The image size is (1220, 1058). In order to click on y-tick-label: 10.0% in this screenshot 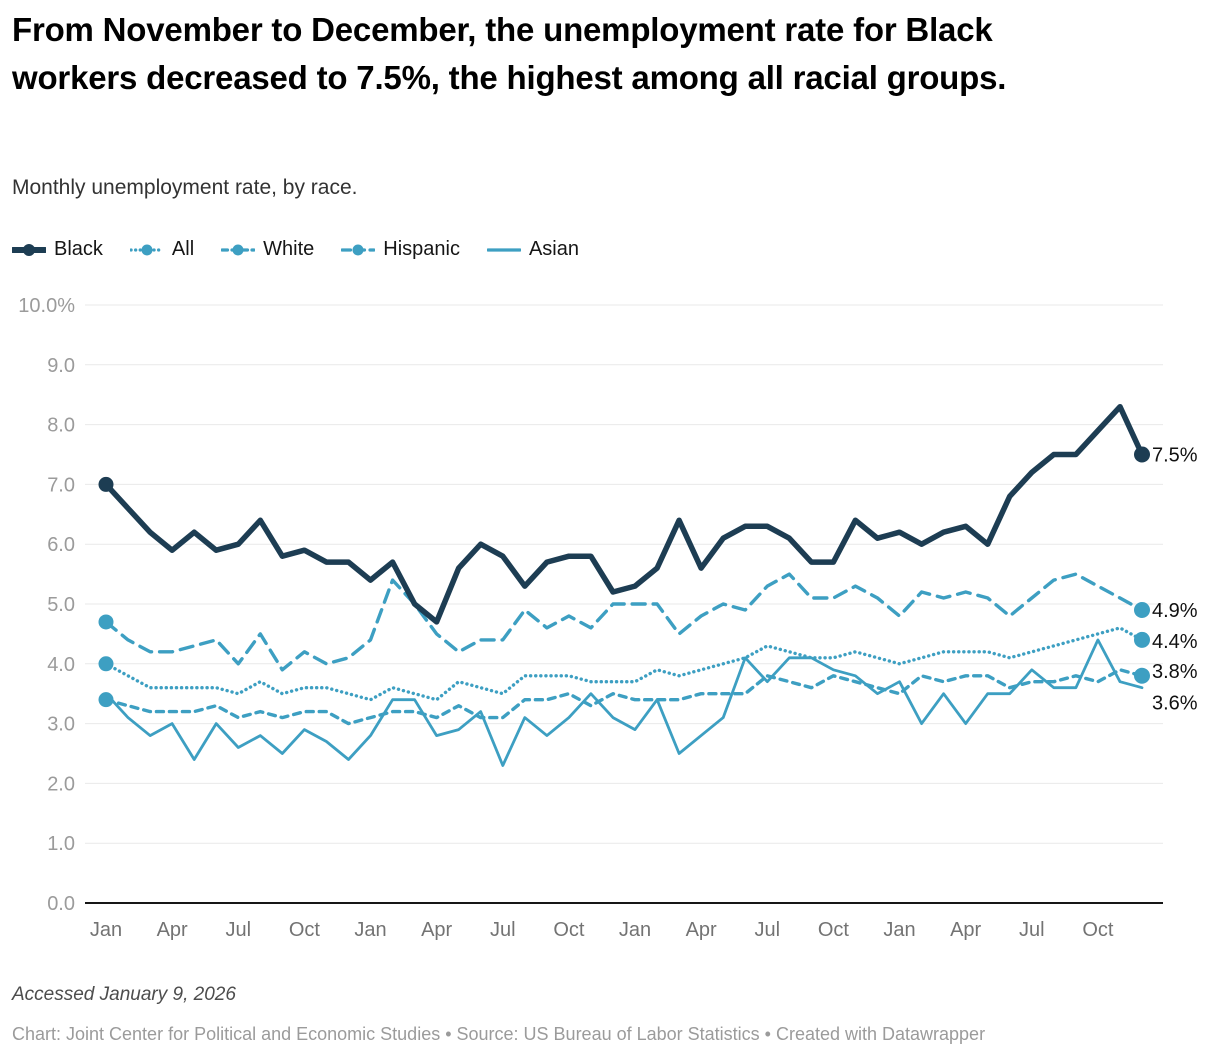, I will do `click(46, 306)`.